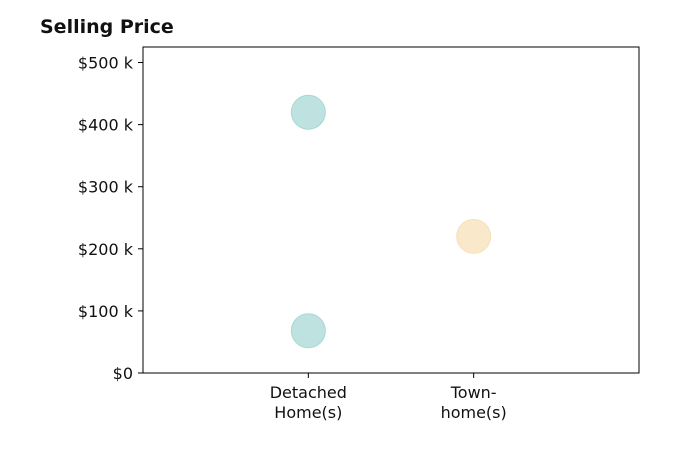 This screenshot has height=466, width=679. I want to click on y-tick-label: $0, so click(123, 373).